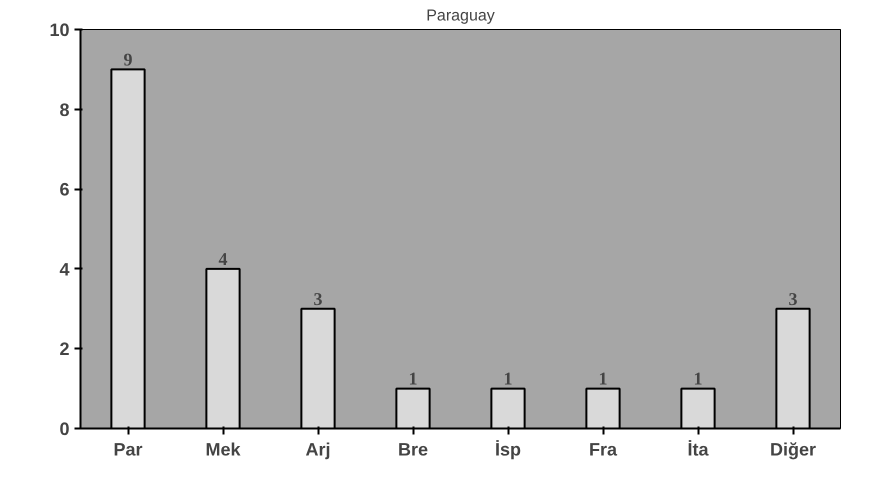 Image resolution: width=875 pixels, height=483 pixels. I want to click on y-tick-label: 10, so click(59, 30).